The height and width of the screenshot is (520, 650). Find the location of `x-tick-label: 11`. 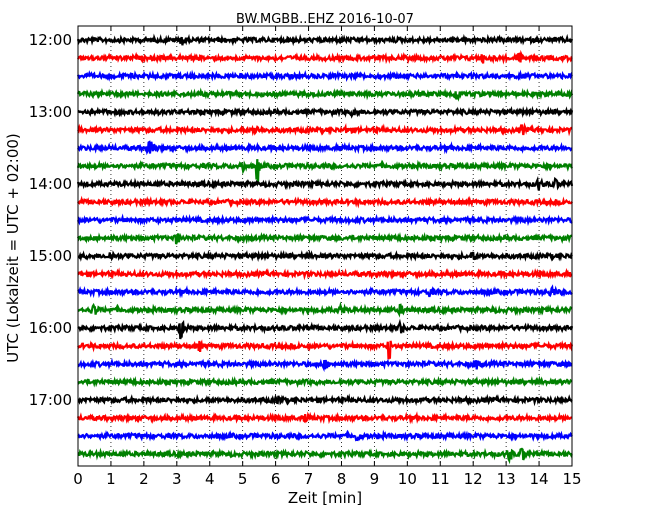

x-tick-label: 11 is located at coordinates (440, 479).